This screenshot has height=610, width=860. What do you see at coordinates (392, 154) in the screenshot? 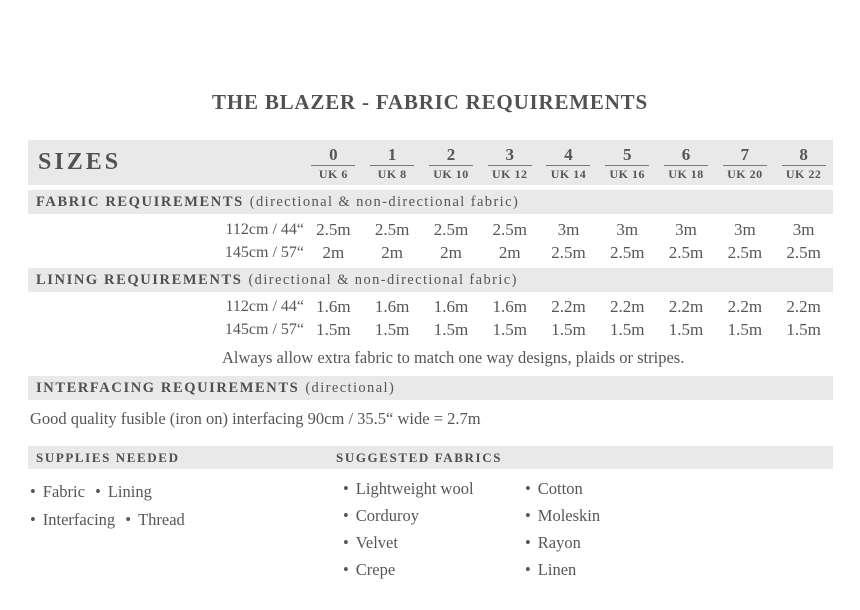
I see `size-number: 1` at bounding box center [392, 154].